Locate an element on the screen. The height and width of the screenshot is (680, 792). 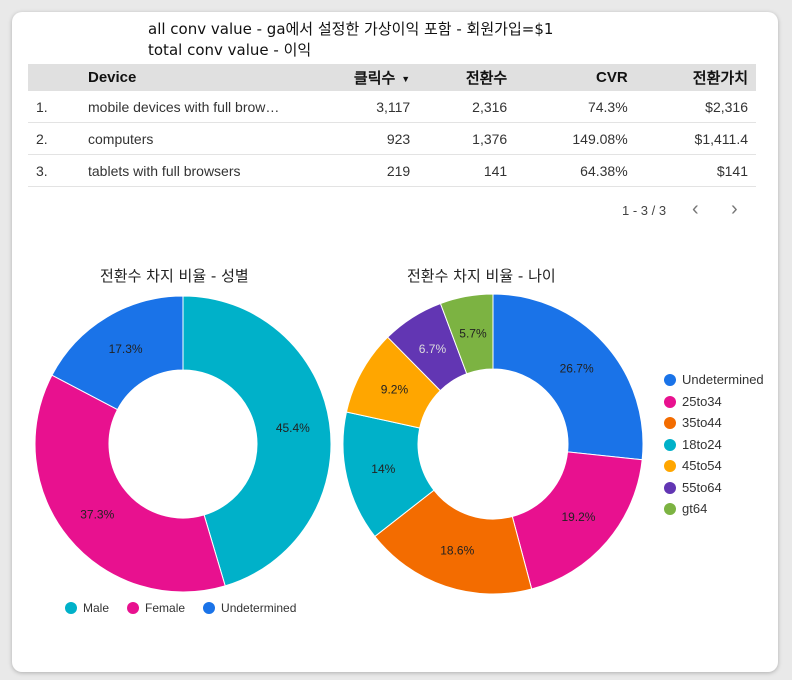
legend-item-gt64: gt64 is located at coordinates (714, 512).